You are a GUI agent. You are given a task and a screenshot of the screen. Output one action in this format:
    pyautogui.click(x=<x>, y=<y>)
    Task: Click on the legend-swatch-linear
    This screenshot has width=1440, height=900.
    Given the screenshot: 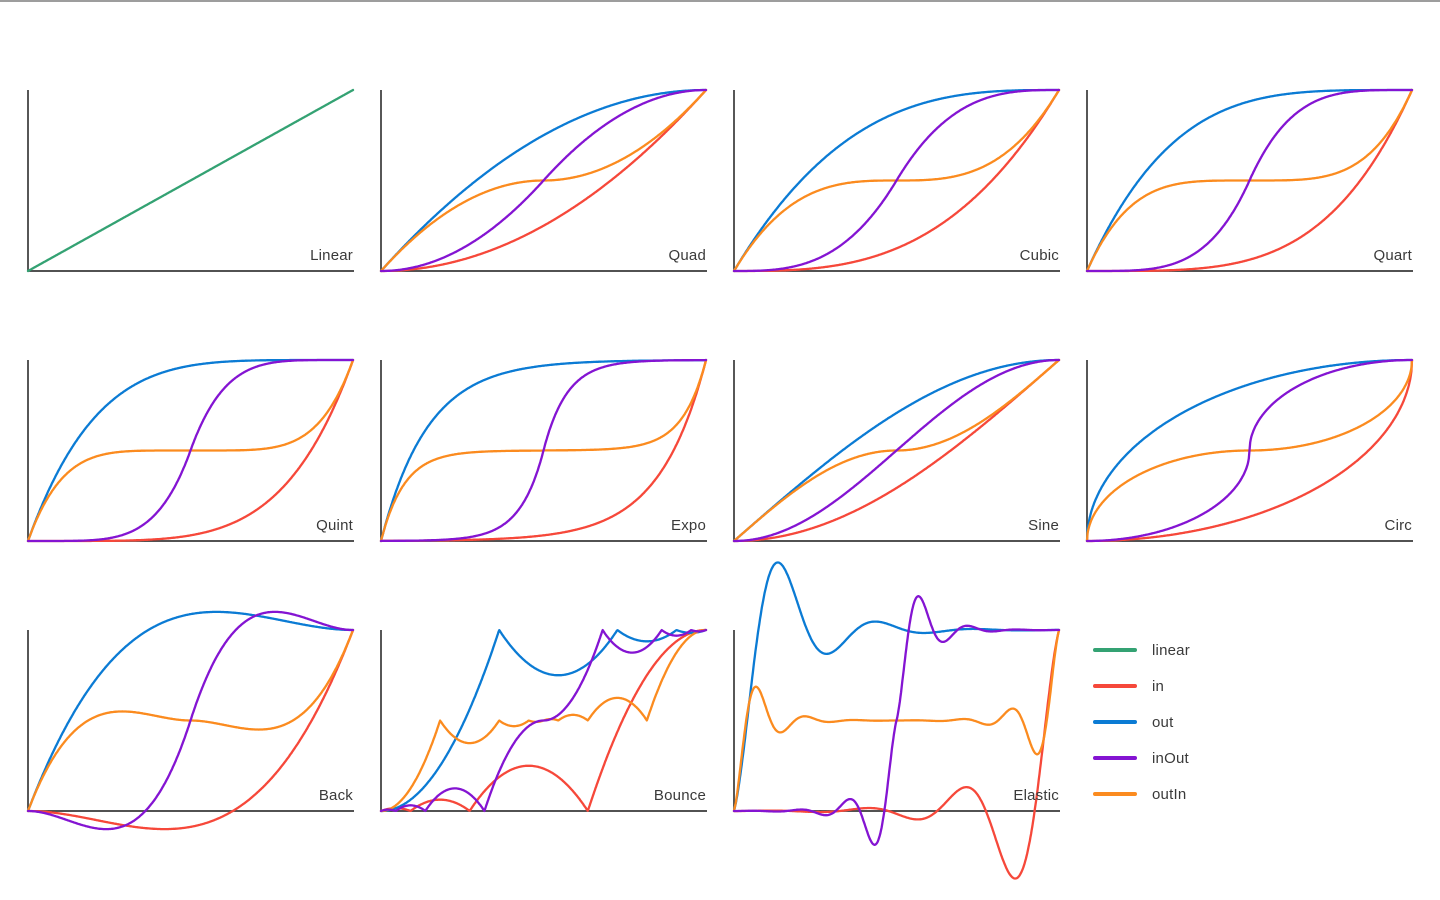 What is the action you would take?
    pyautogui.click(x=1115, y=650)
    